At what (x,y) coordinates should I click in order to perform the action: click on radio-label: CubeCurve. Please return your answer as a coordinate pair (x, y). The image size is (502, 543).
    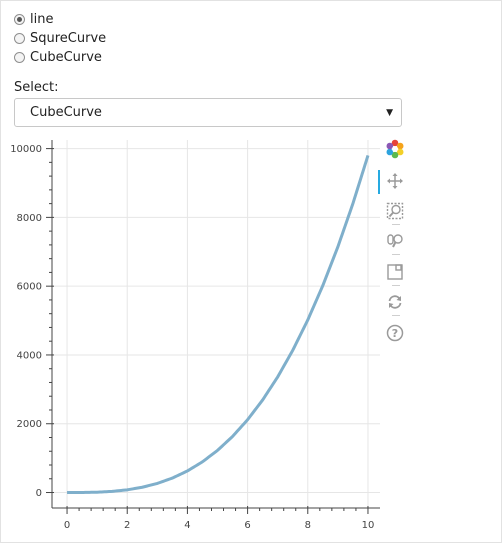
    Looking at the image, I should click on (66, 57).